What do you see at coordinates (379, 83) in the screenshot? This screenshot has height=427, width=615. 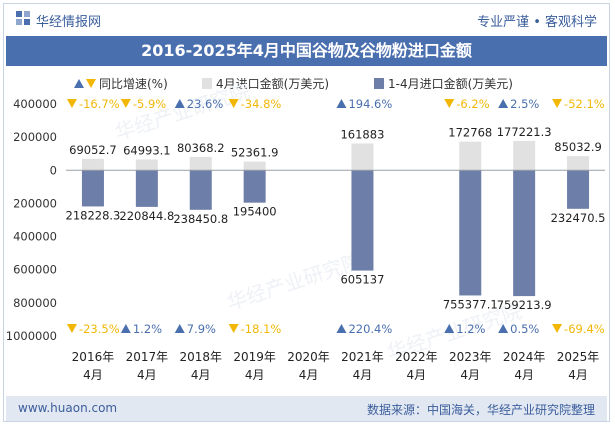 I see `legend-ytd-swatch` at bounding box center [379, 83].